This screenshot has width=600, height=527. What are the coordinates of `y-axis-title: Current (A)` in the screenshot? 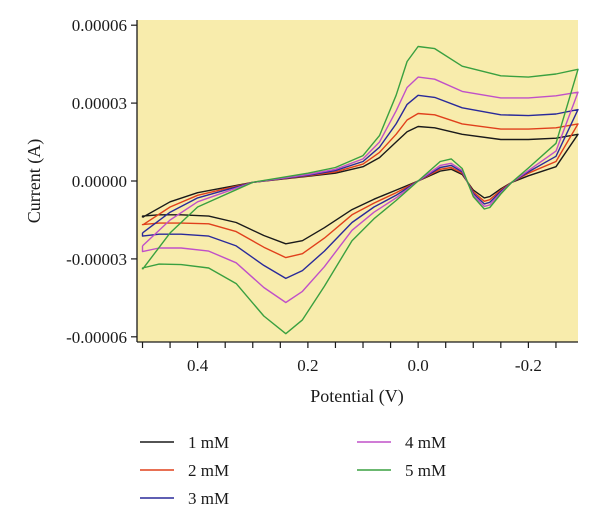 It's located at (34, 181).